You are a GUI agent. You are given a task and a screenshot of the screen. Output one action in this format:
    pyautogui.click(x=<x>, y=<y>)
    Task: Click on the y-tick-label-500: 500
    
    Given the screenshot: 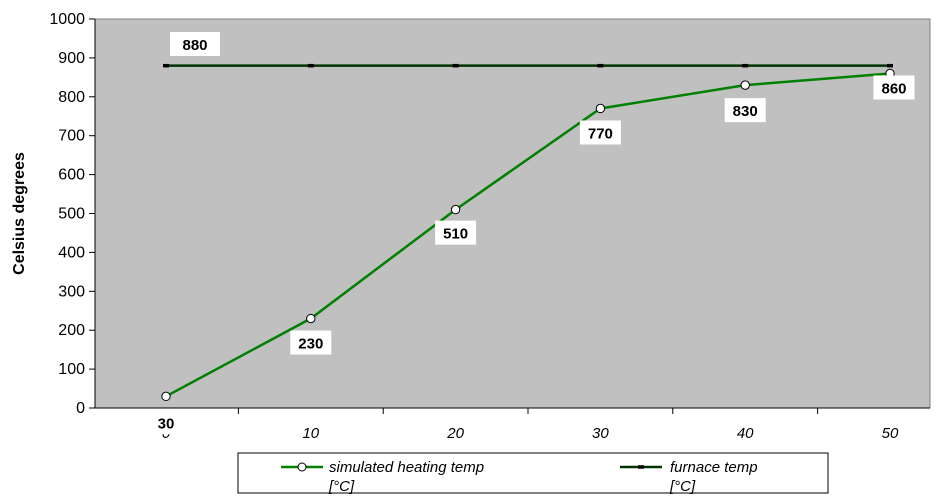 What is the action you would take?
    pyautogui.click(x=71, y=214)
    